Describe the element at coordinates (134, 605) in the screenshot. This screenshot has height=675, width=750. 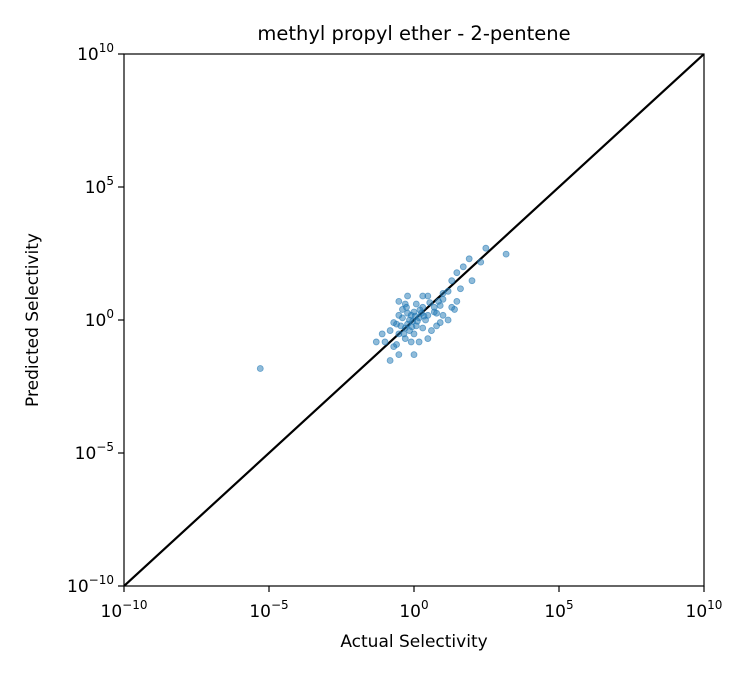
I see `x-tick-exponent: −10` at that location.